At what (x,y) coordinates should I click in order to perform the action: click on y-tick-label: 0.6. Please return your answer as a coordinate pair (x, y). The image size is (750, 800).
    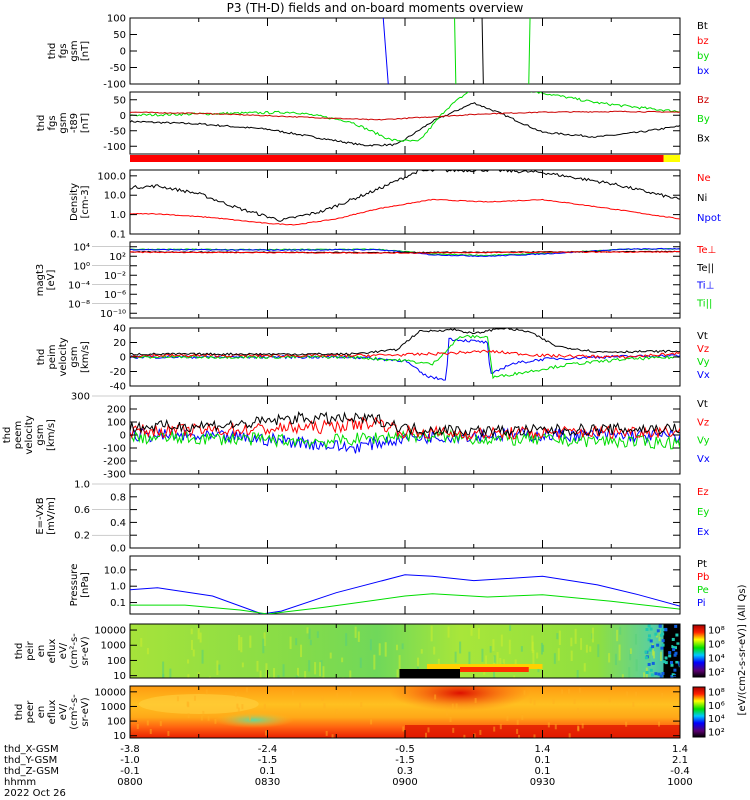
    Looking at the image, I should click on (82, 510).